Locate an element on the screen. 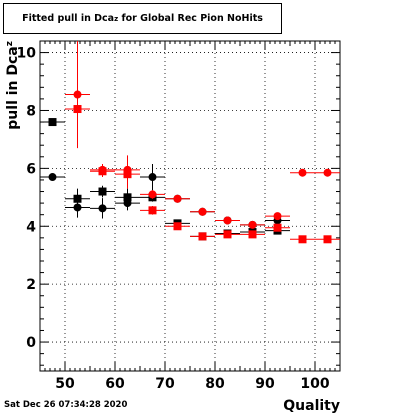  y-tick-label: 0 is located at coordinates (31, 343).